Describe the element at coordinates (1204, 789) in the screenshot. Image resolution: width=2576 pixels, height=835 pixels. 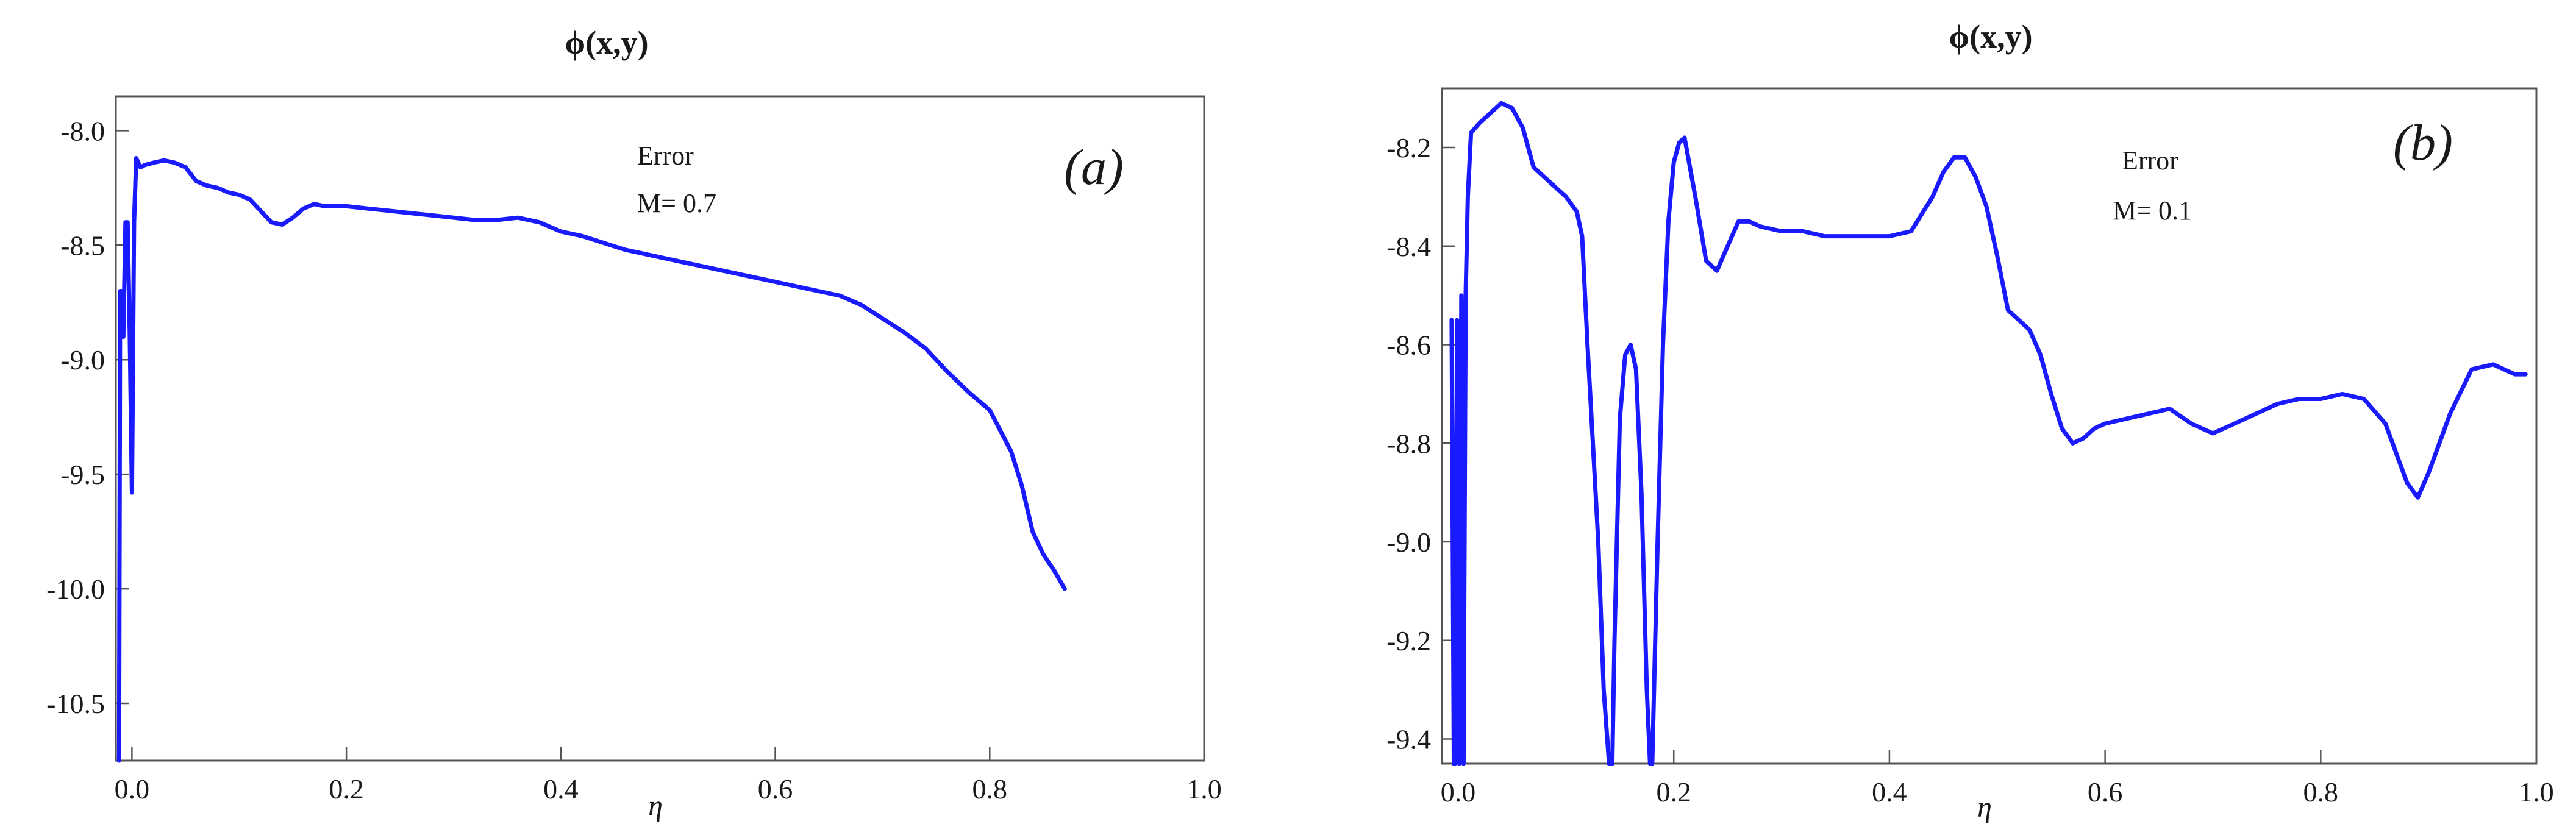
I see `chart-a-x-tick-label: 1.0` at that location.